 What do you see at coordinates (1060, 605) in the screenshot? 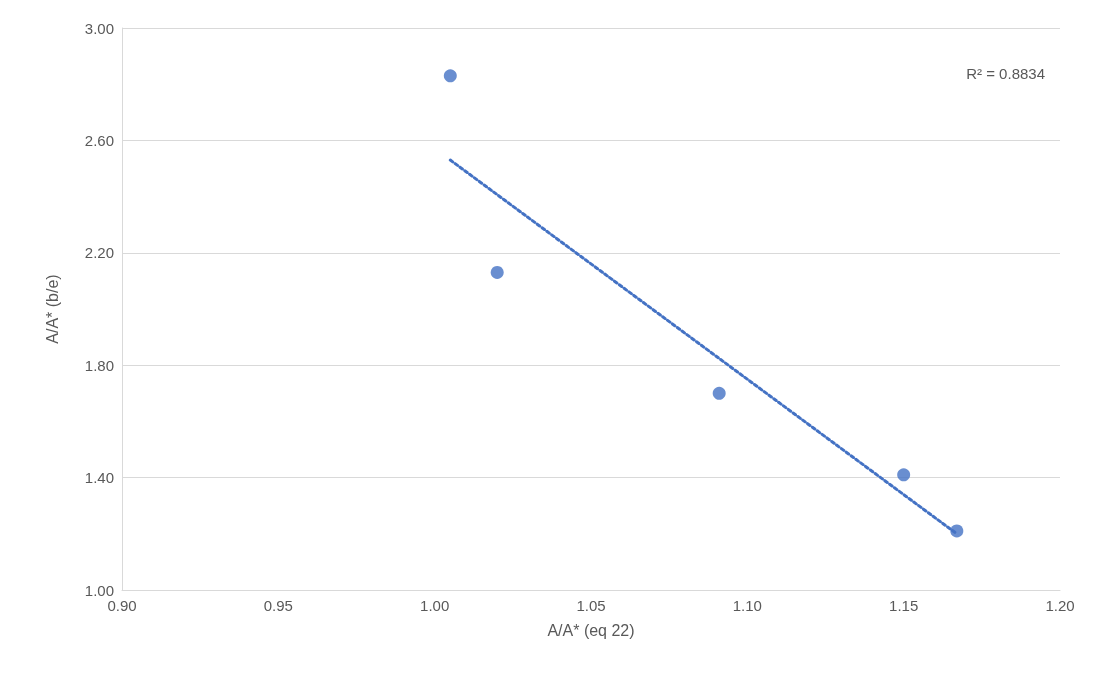
I see `x-tick-label: 1.20` at bounding box center [1060, 605].